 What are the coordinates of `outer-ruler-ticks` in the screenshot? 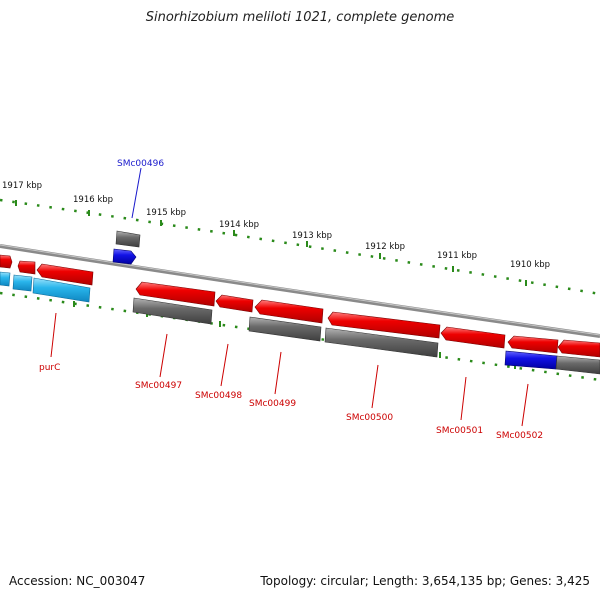 It's located at (271, 243).